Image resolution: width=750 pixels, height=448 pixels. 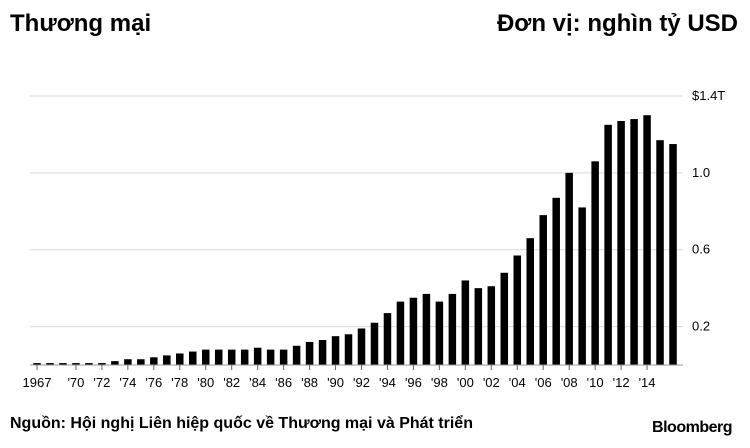 I want to click on bar-2008, so click(x=569, y=268).